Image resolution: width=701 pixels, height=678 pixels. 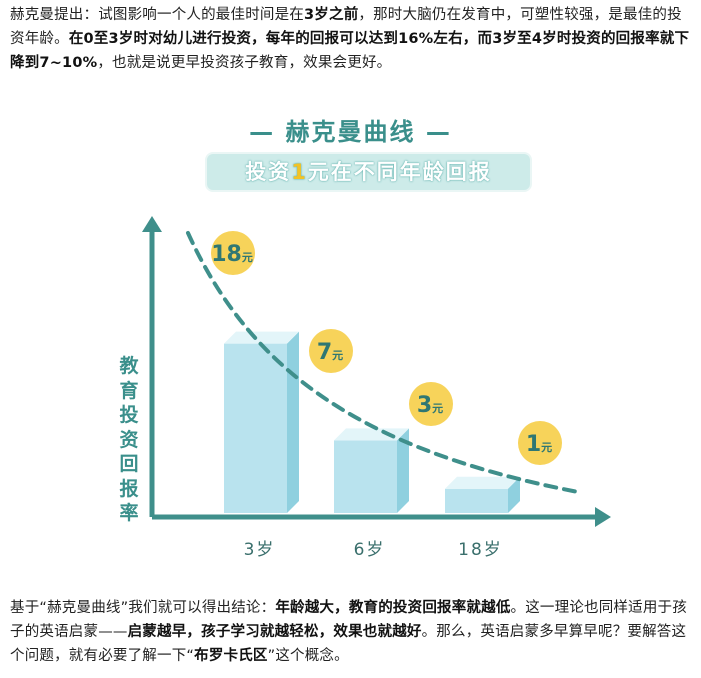 I want to click on intro-text-3: ，也就是说更早投资孩子教育，效果会更好。, so click(x=244, y=63).